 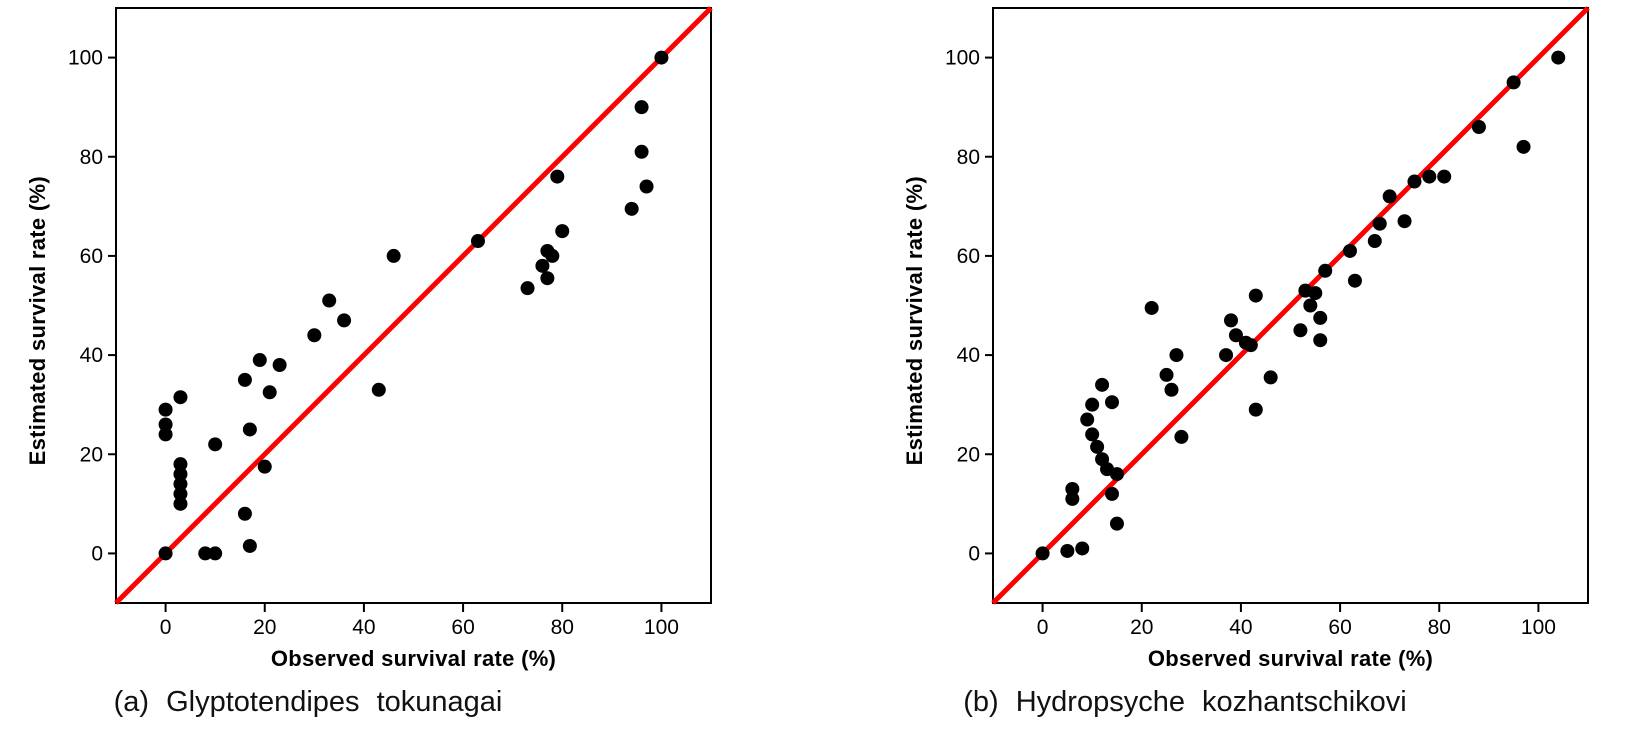 I want to click on y-axis-label-wrap-a: Estimated survival rate (%), so click(x=38, y=321).